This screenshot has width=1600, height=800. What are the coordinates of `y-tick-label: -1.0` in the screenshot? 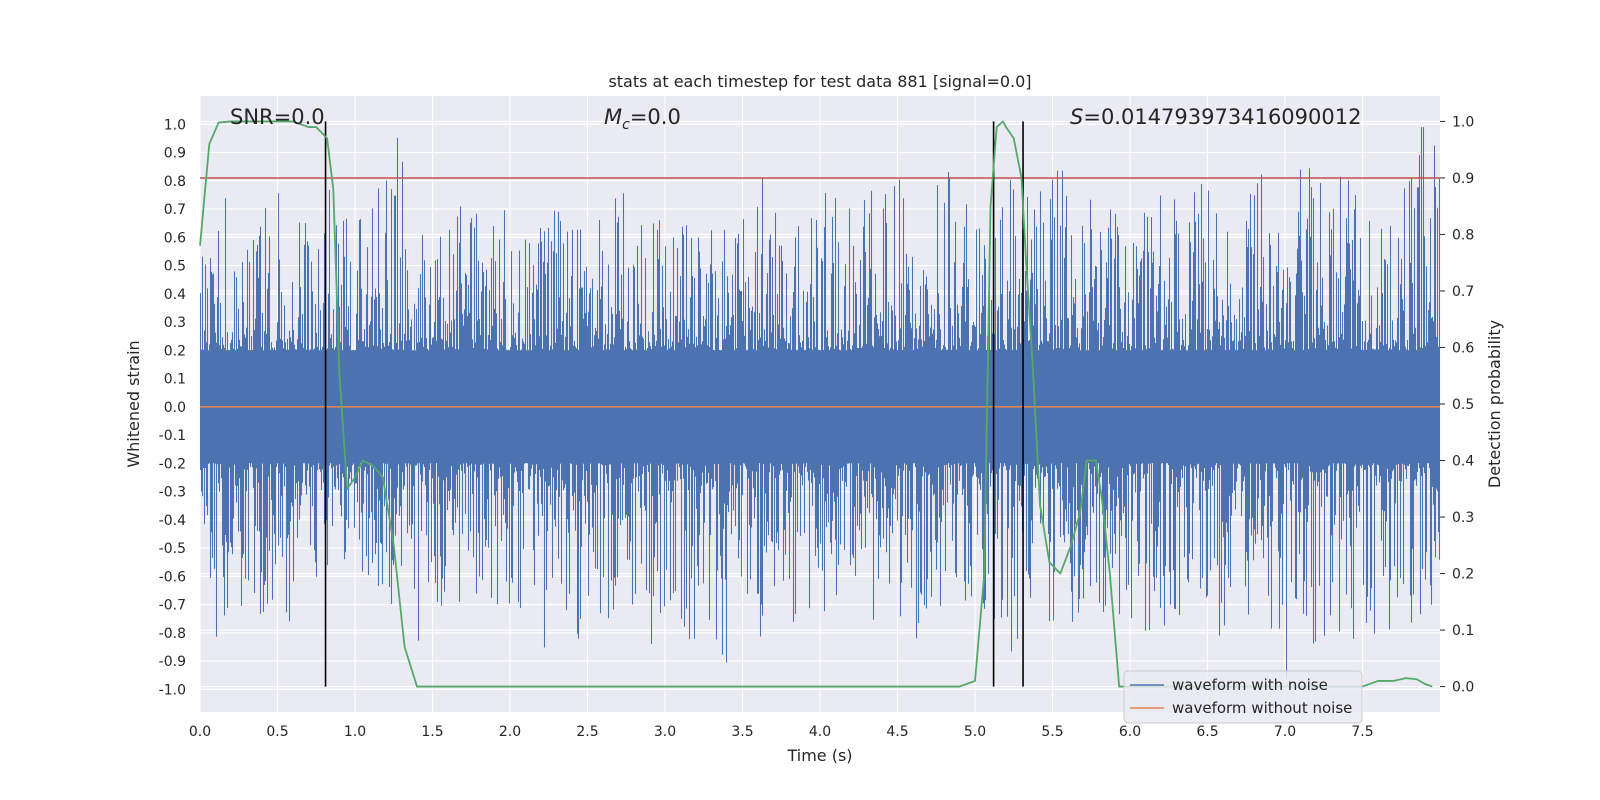 It's located at (172, 690).